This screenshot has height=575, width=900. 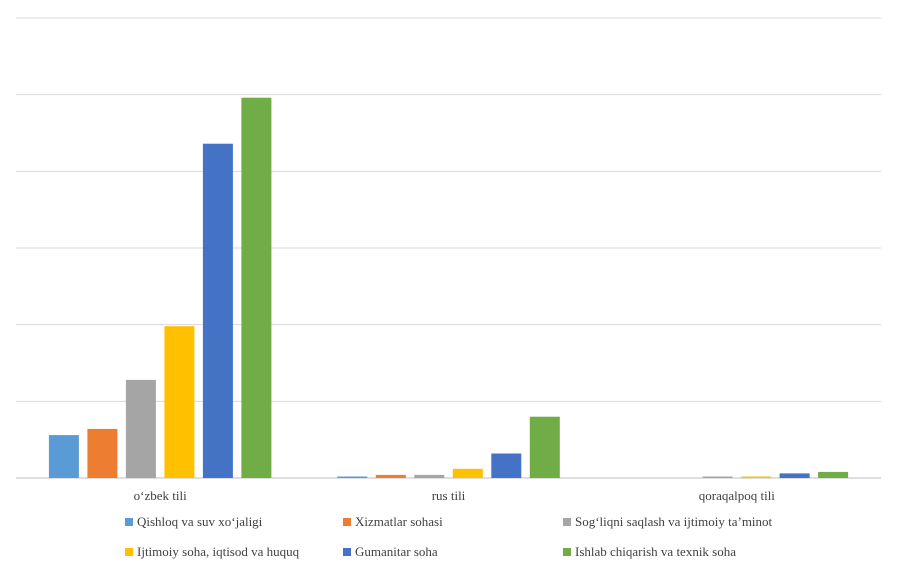 What do you see at coordinates (200, 521) in the screenshot?
I see `legend-label: Qishloq va suv xo‘jaligi` at bounding box center [200, 521].